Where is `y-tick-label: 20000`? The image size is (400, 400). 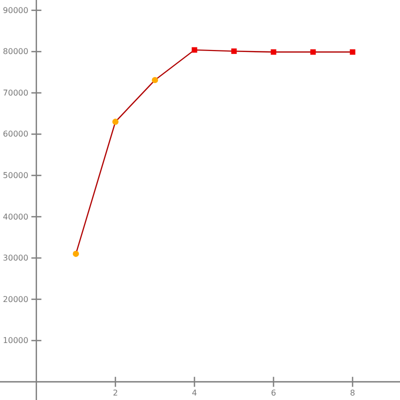 y-tick-label: 20000 is located at coordinates (15, 299).